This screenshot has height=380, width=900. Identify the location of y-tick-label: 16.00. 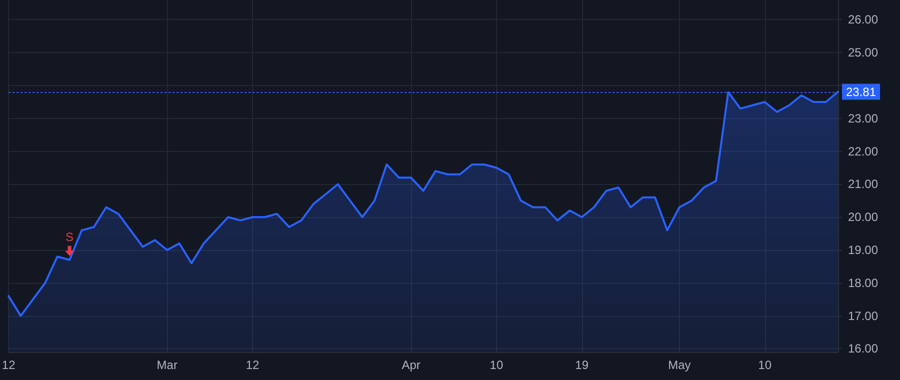
(863, 349).